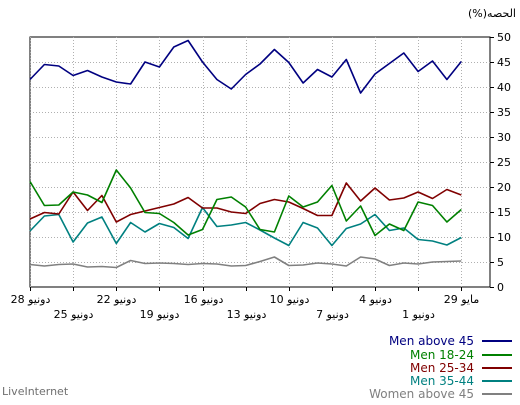 This screenshot has height=405, width=520. I want to click on legend-item-women-above-45: Women above 45, so click(440, 394).